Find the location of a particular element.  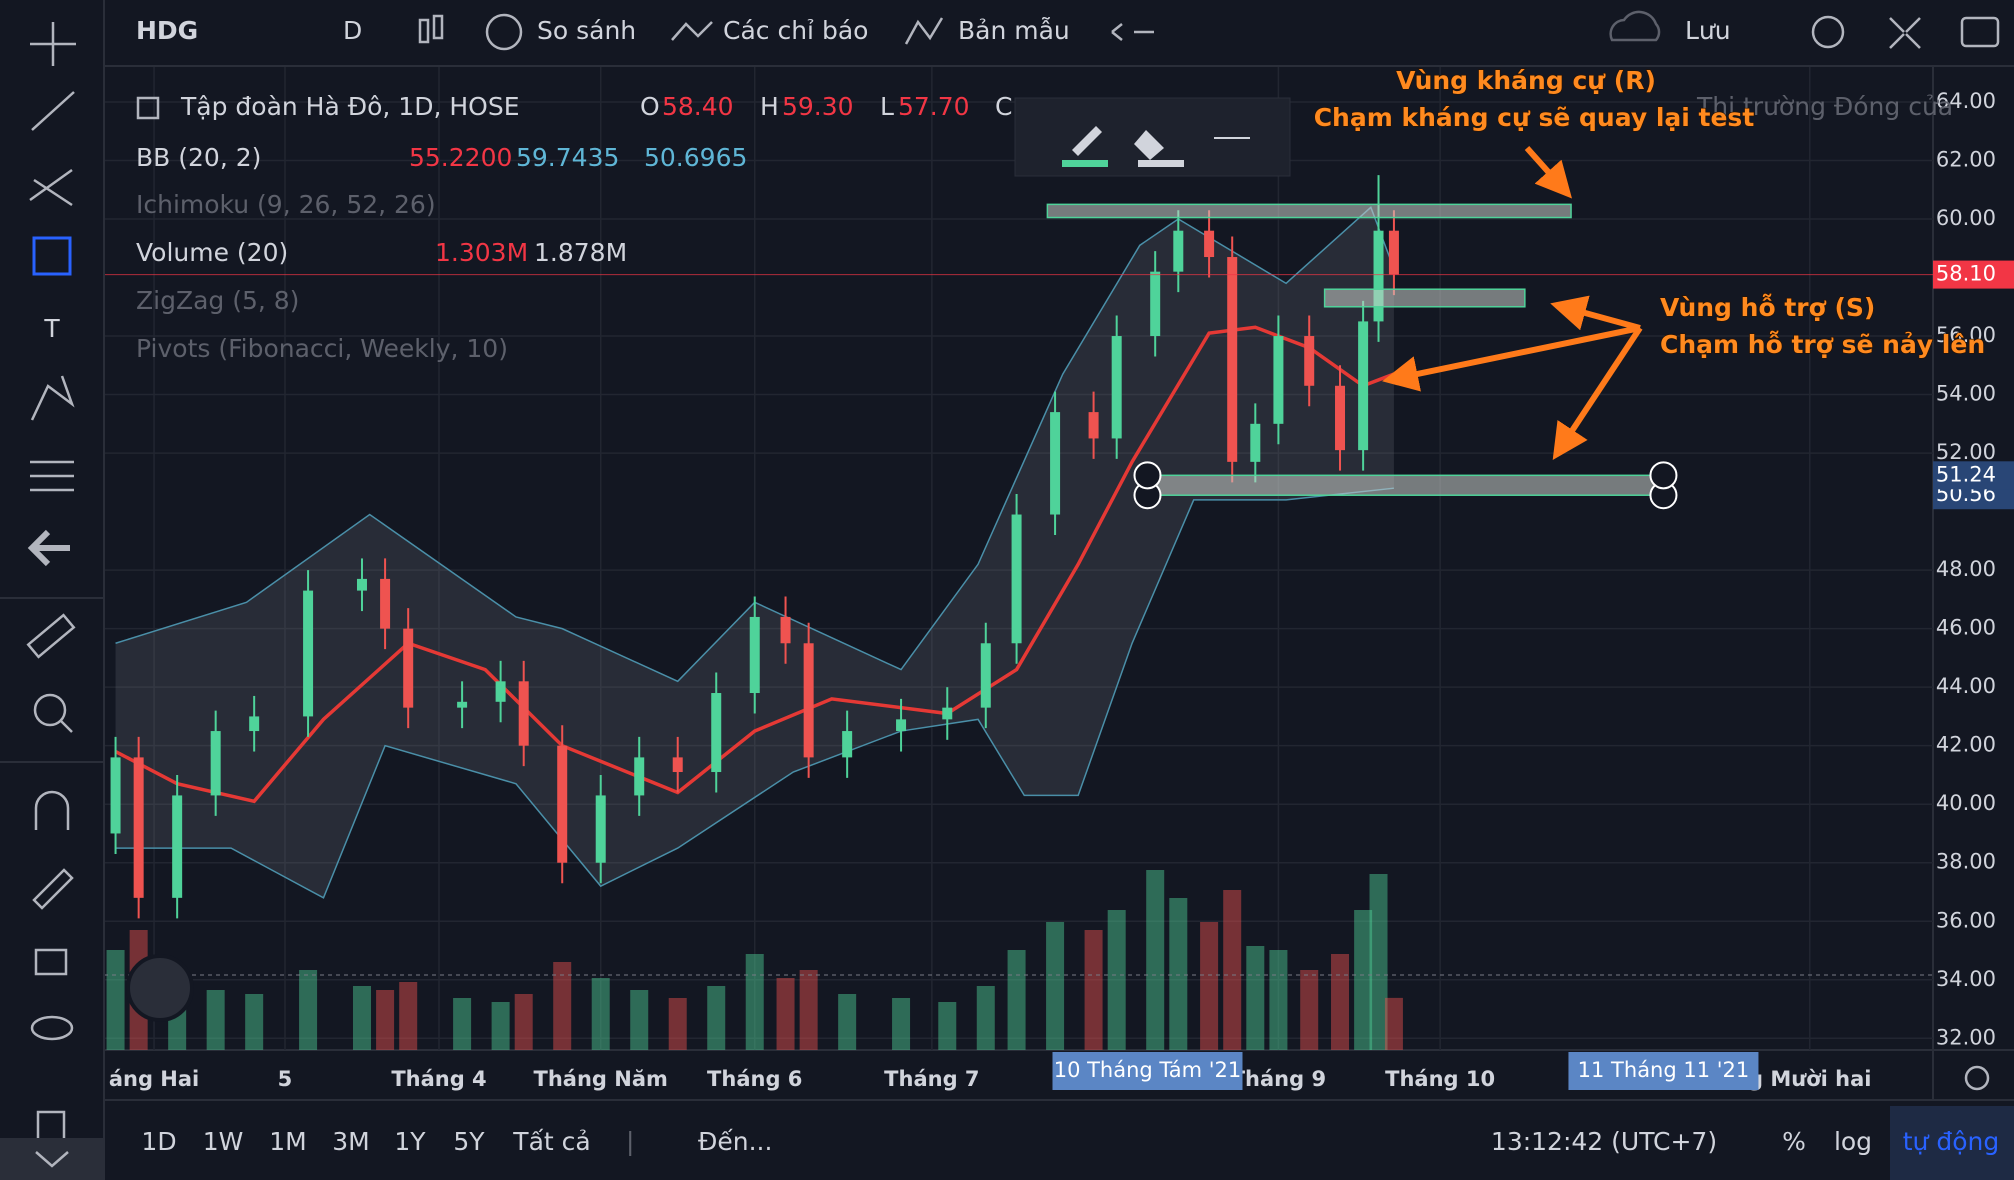

tool-lock-drawing is located at coordinates (53, 889).